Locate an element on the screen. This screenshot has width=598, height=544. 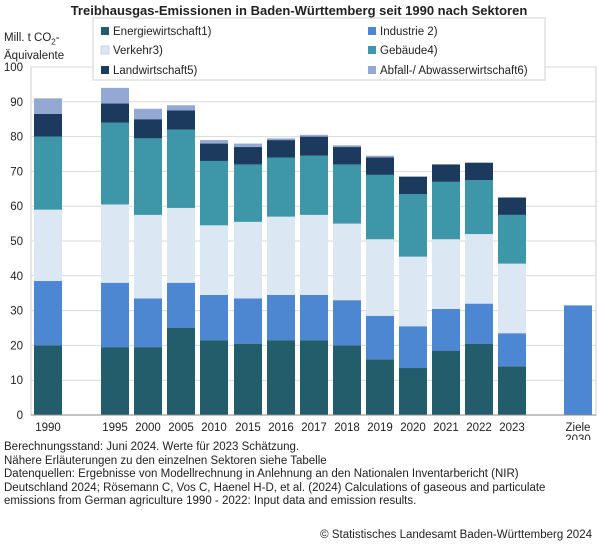
y-tick-label: 100 is located at coordinates (13, 68).